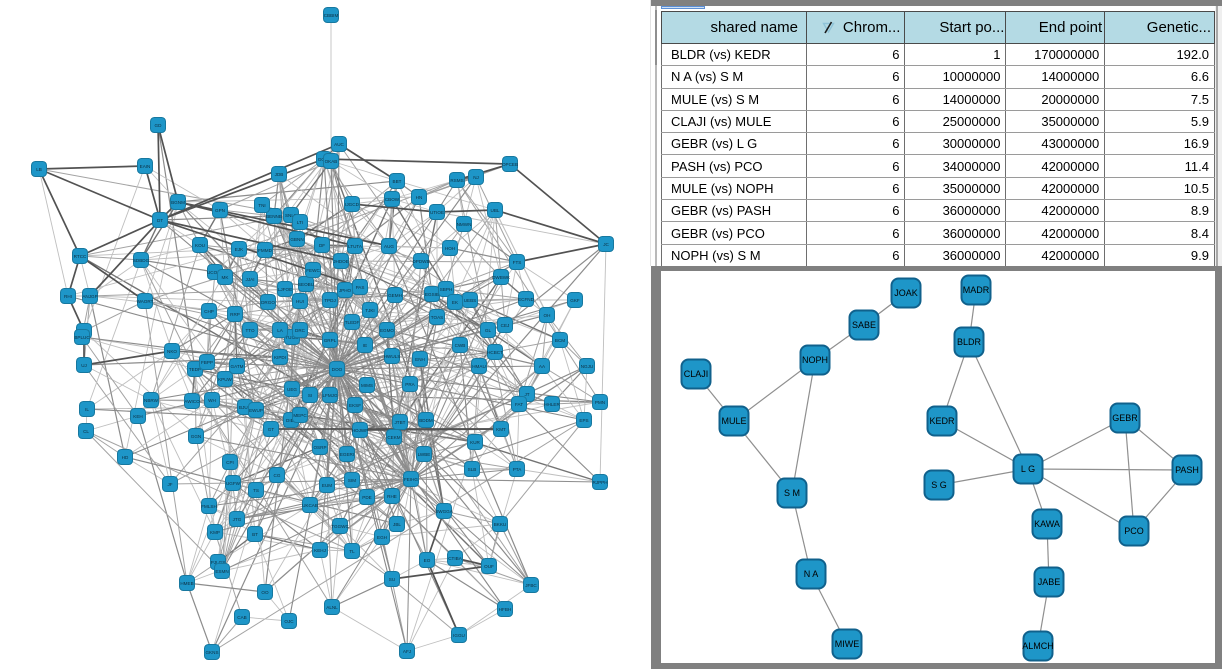  Describe the element at coordinates (233, 483) in the screenshot. I see `svg-text: UGFW` at that location.